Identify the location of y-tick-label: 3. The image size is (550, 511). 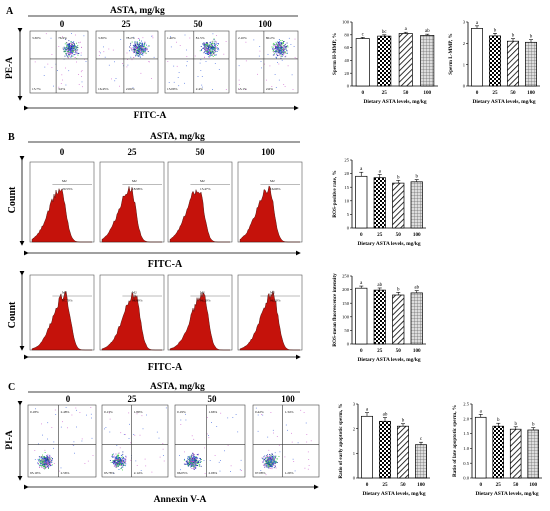
(464, 22).